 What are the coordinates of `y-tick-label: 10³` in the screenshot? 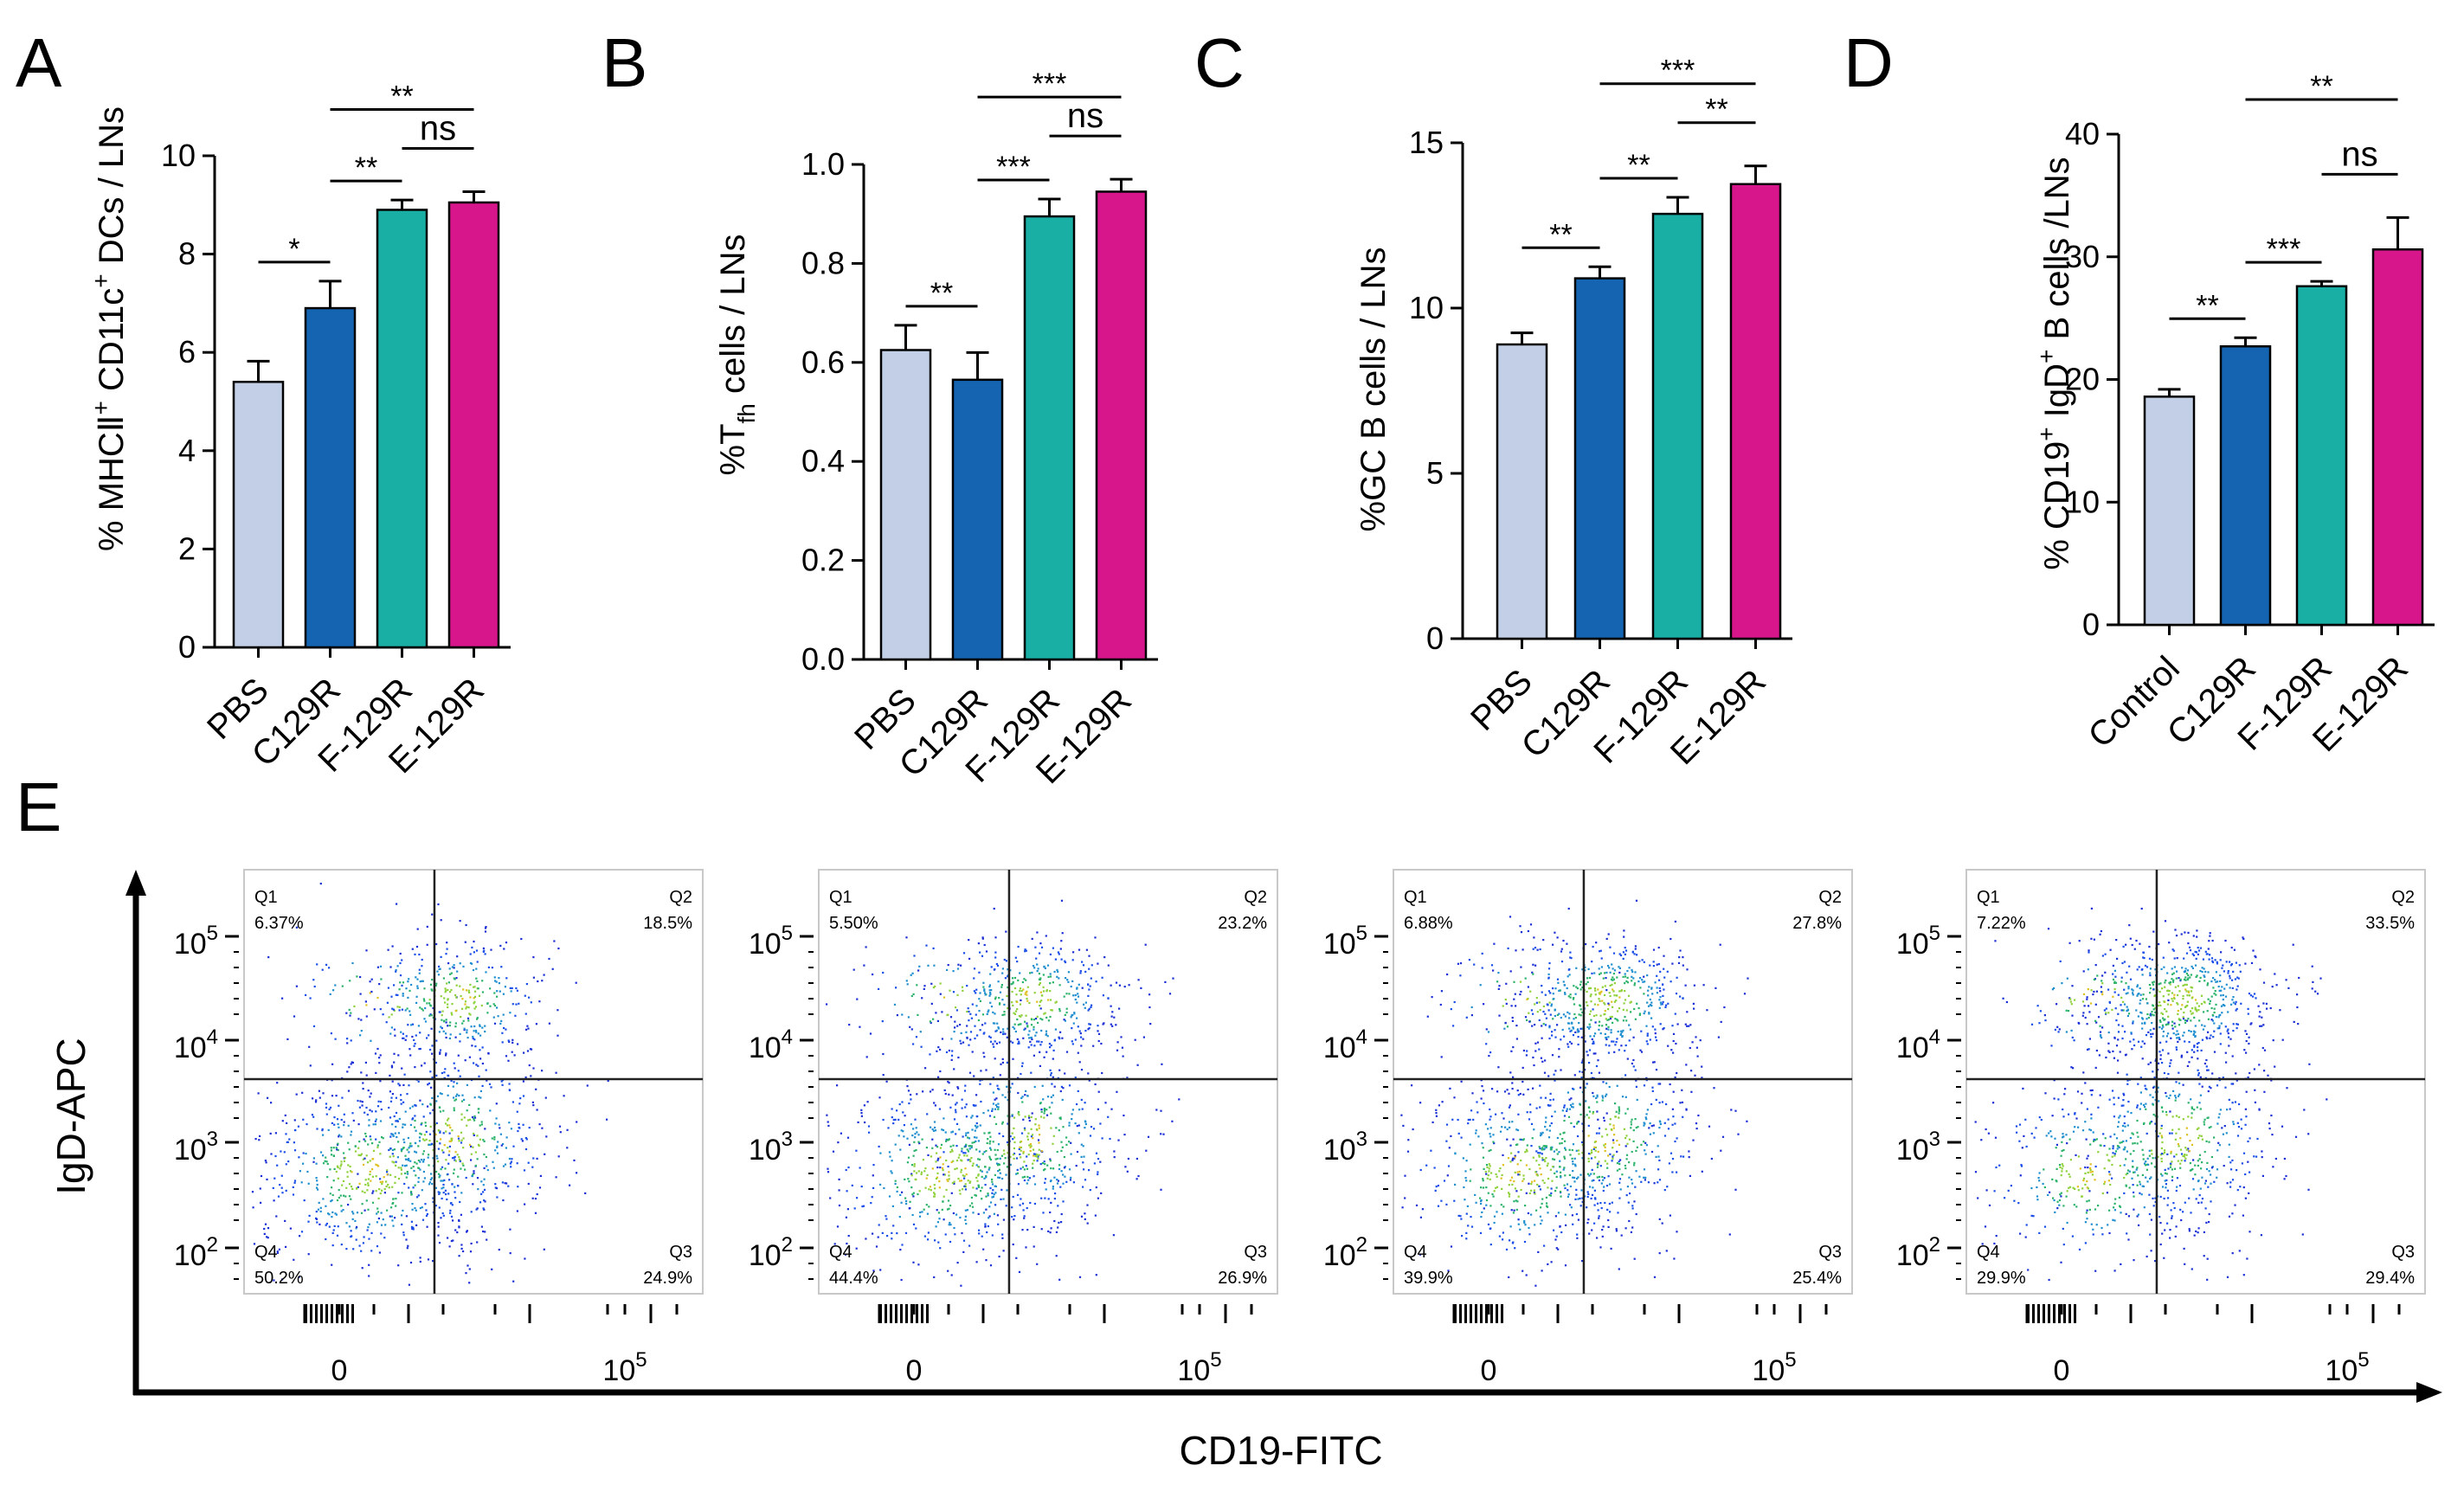 It's located at (771, 1147).